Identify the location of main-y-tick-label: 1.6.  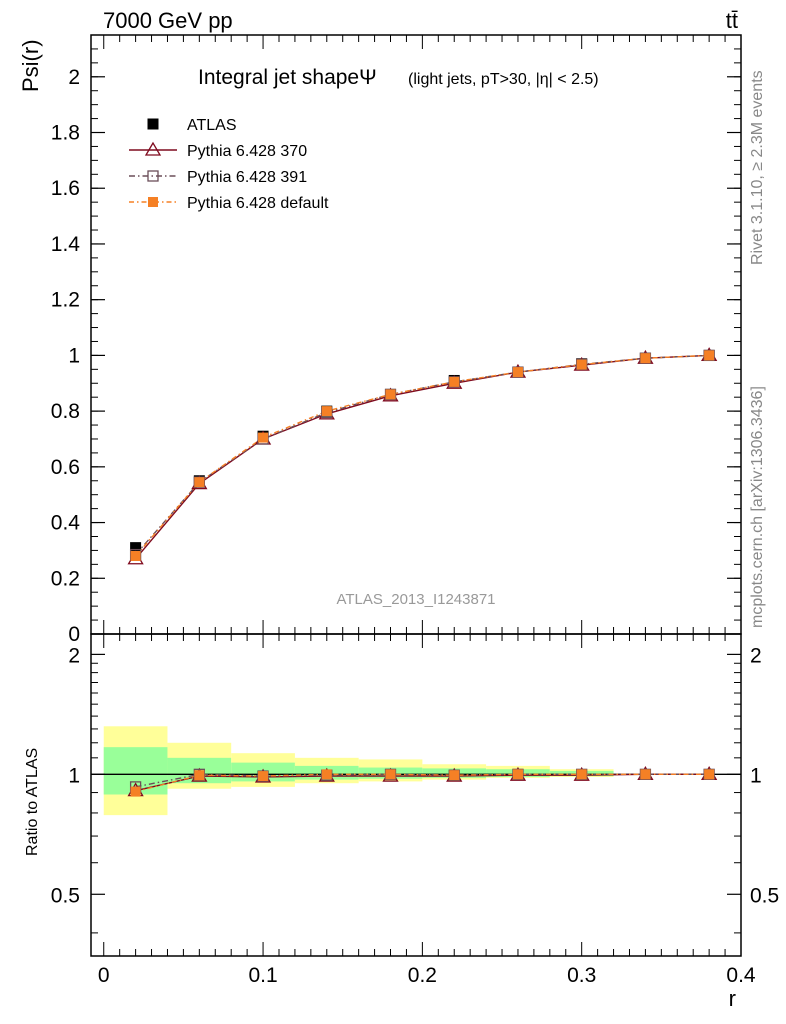
(65, 188).